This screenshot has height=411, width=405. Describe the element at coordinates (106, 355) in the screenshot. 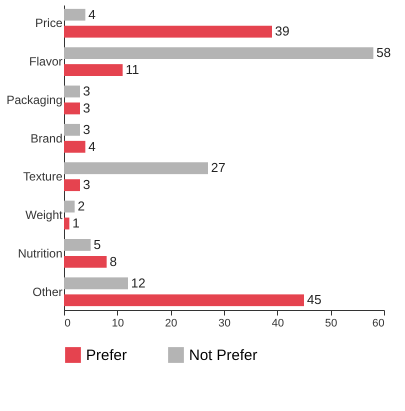

I see `legend-label: Prefer` at that location.